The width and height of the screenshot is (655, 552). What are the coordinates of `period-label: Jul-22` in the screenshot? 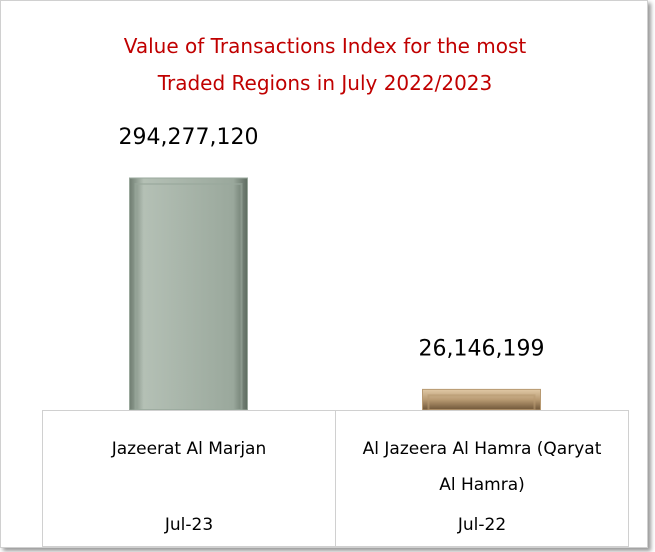 It's located at (482, 525).